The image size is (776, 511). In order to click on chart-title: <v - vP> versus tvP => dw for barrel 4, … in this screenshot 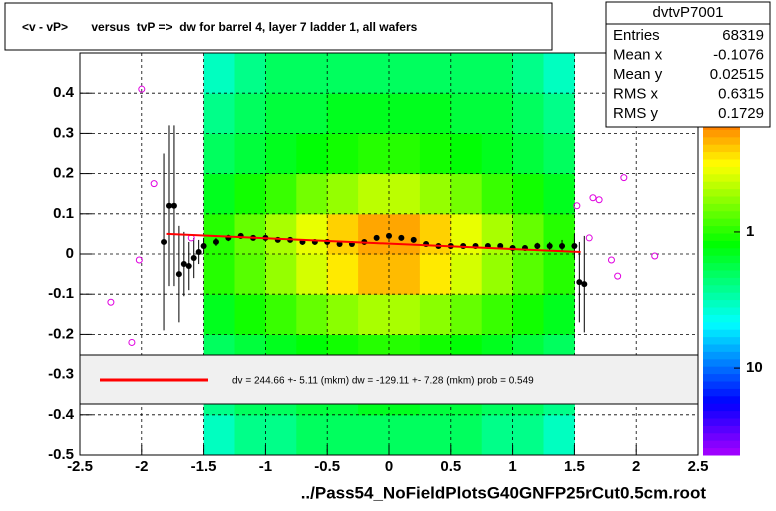, I will do `click(220, 27)`.